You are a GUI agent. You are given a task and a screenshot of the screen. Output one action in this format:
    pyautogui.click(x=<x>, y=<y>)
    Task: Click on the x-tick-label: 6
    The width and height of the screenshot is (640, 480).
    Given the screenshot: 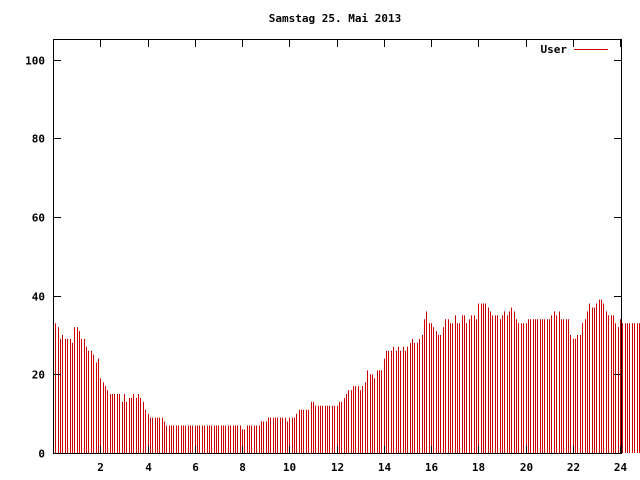 What is the action you would take?
    pyautogui.click(x=195, y=467)
    